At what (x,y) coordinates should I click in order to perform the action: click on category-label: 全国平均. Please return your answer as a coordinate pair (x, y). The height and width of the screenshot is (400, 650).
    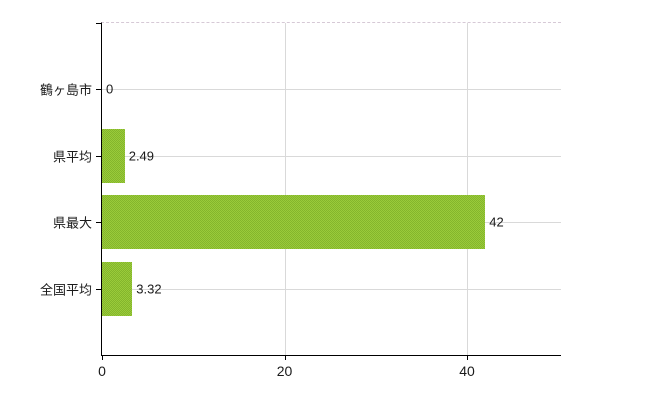
    Looking at the image, I should click on (65, 290).